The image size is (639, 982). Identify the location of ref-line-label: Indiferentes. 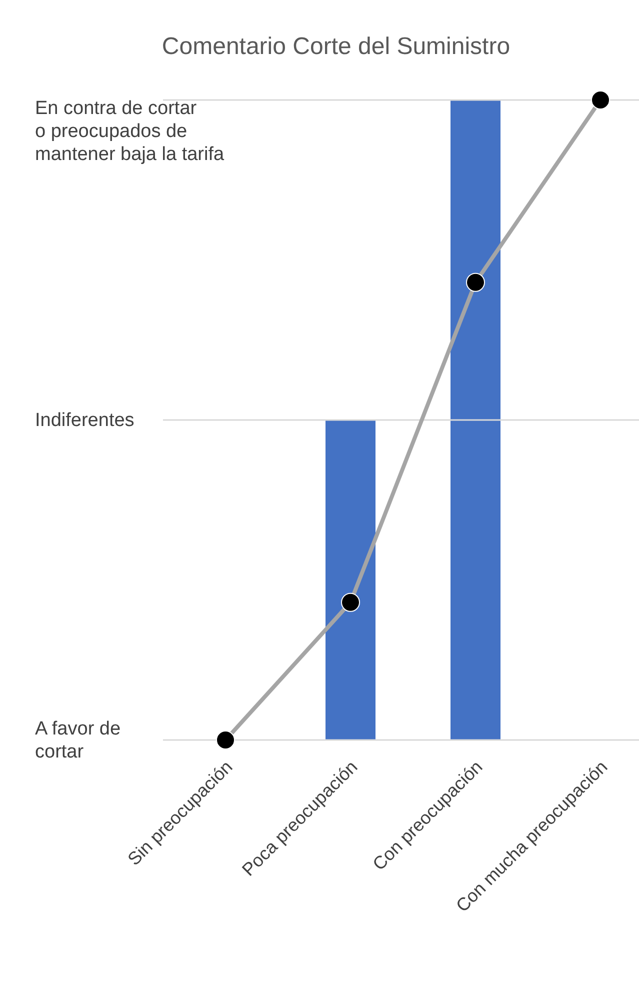
(84, 420).